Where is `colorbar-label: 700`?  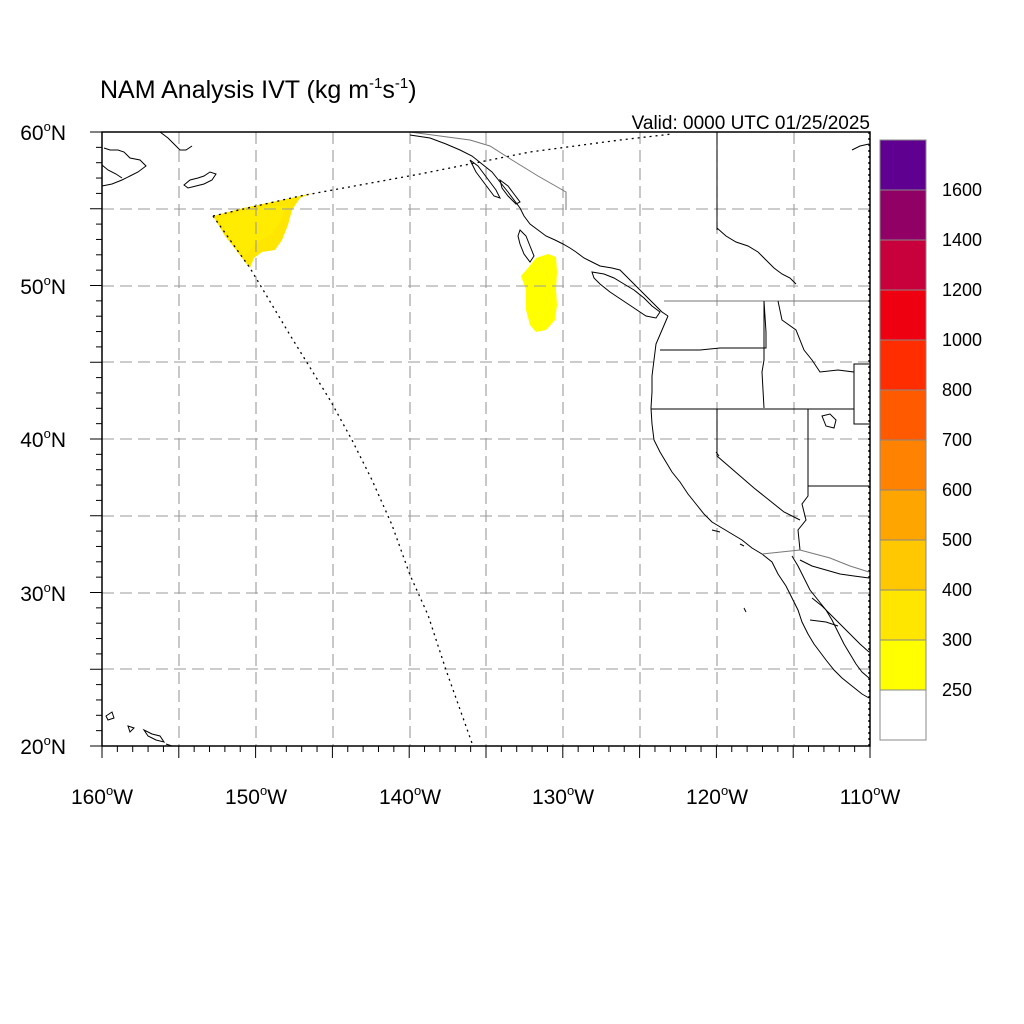
colorbar-label: 700 is located at coordinates (957, 440).